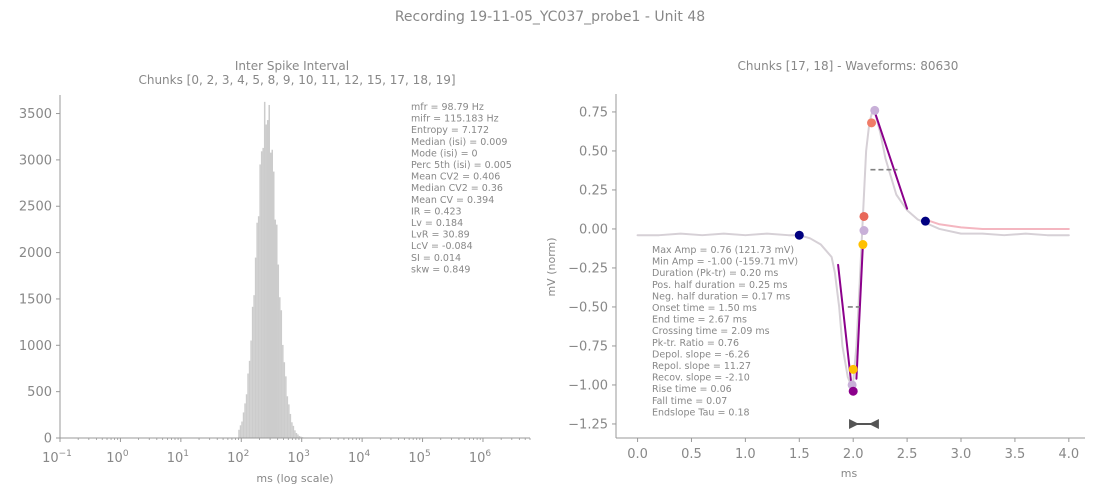 The width and height of the screenshot is (1100, 500). What do you see at coordinates (588, 424) in the screenshot?
I see `waveform-y-tick-label: −1.25` at bounding box center [588, 424].